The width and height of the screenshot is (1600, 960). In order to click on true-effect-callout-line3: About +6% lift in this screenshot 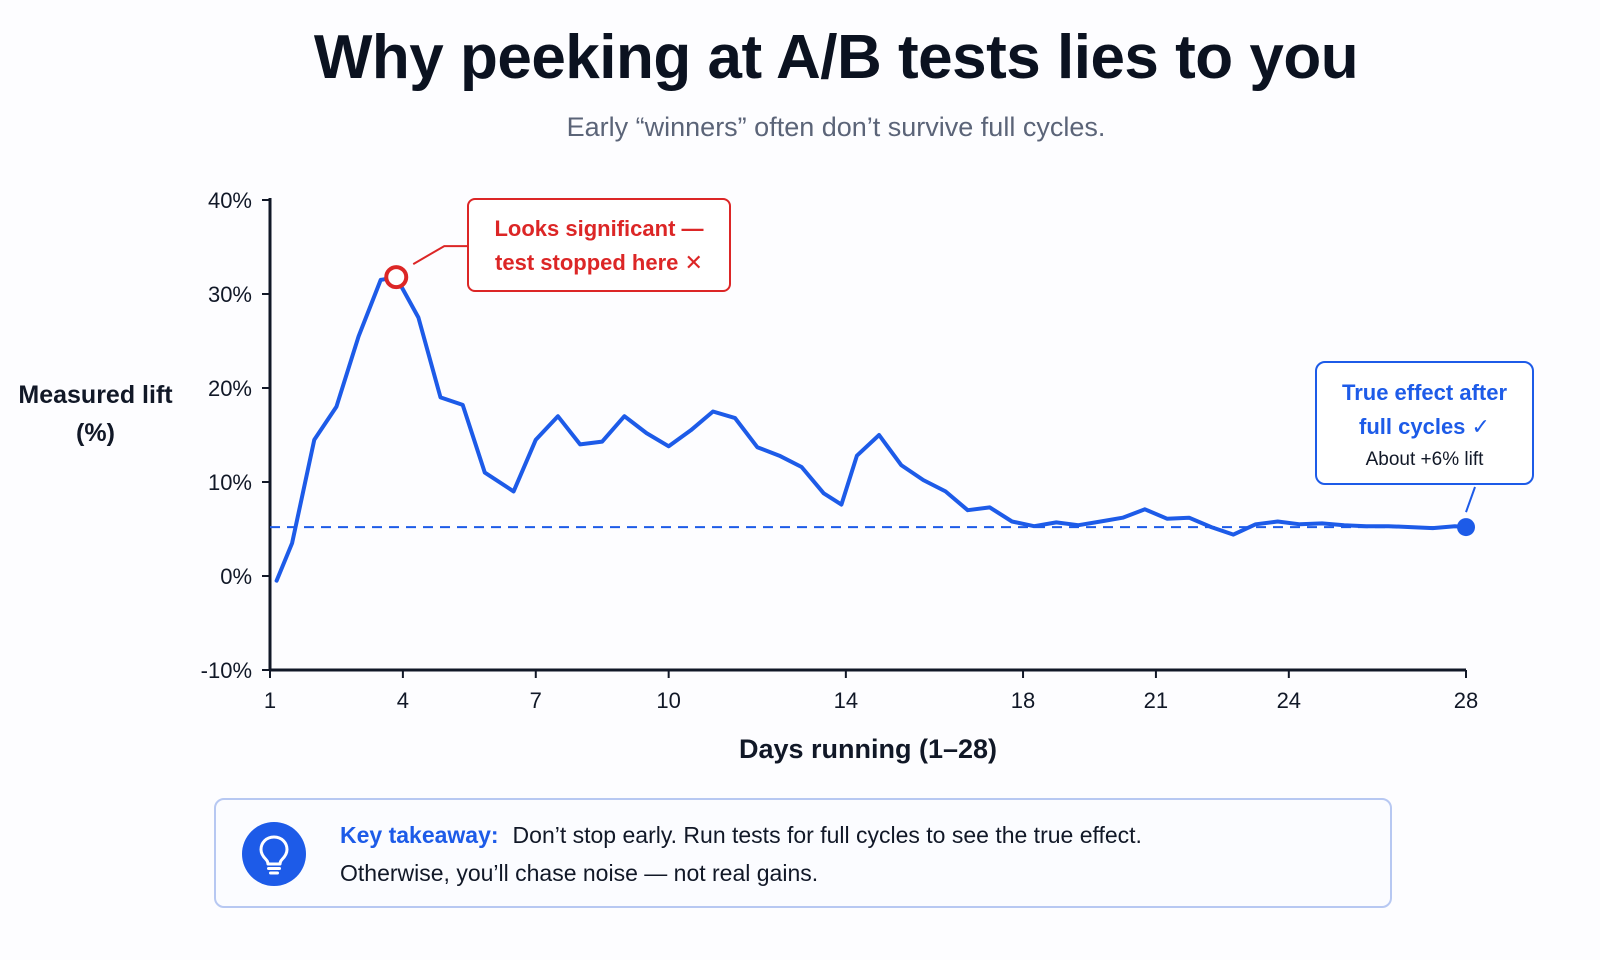, I will do `click(1424, 459)`.